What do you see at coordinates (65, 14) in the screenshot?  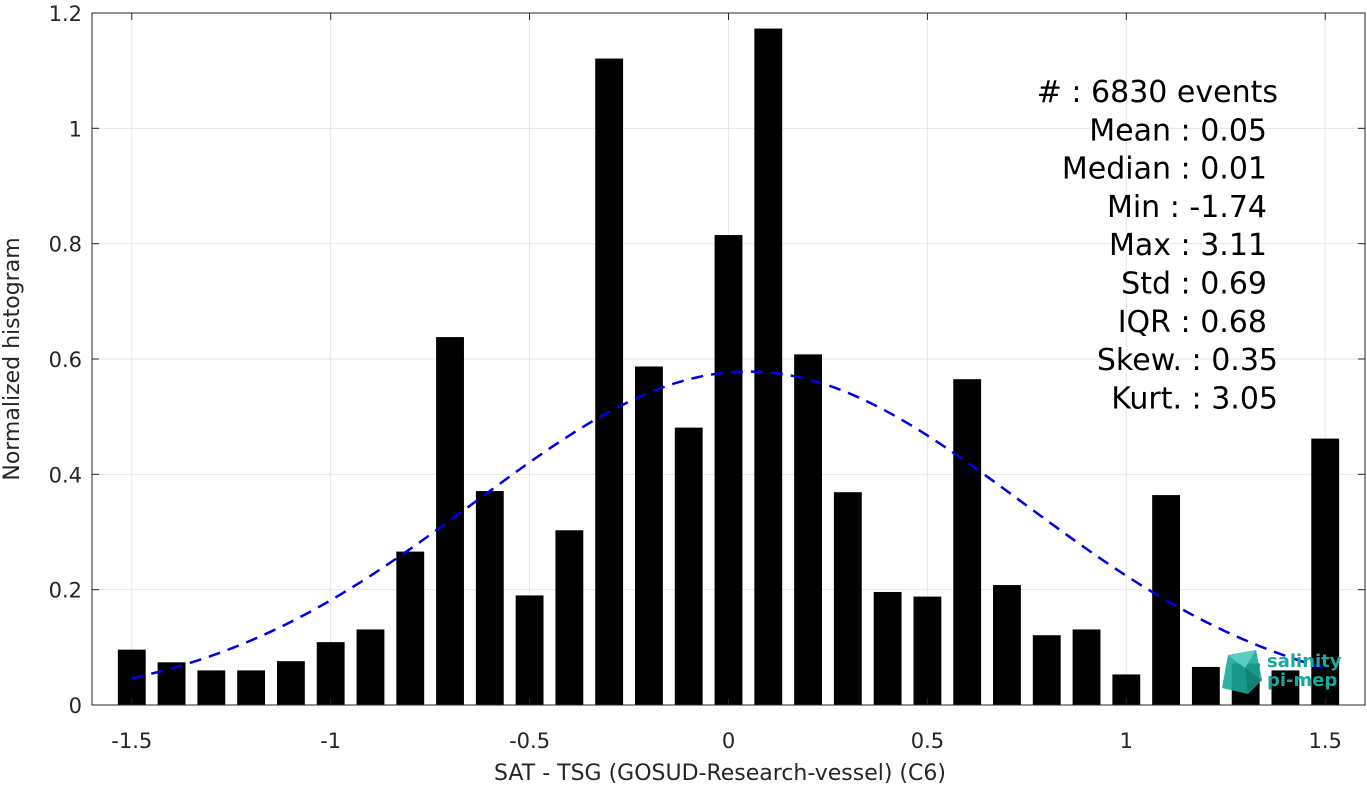 I see `y-tick-label: 1.2` at bounding box center [65, 14].